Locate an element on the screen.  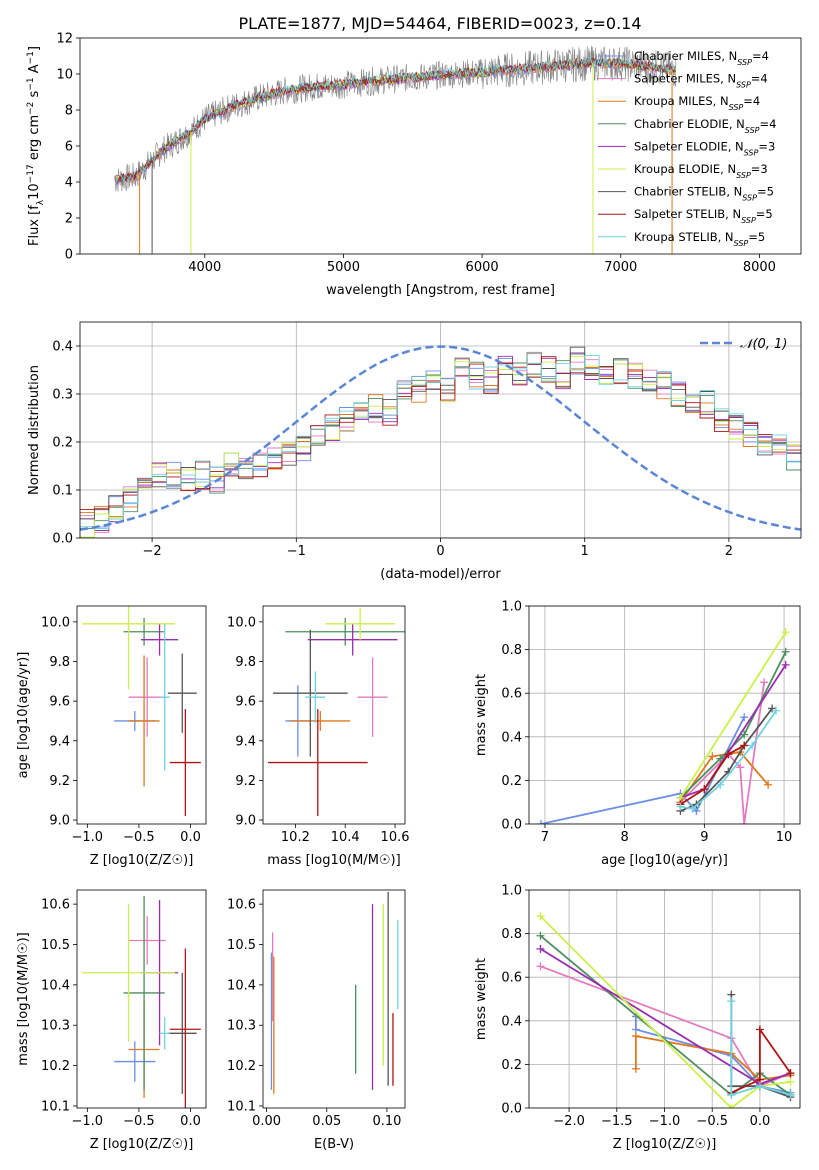
age_vs_Z-ytick-label: 9.6 is located at coordinates (59, 702).